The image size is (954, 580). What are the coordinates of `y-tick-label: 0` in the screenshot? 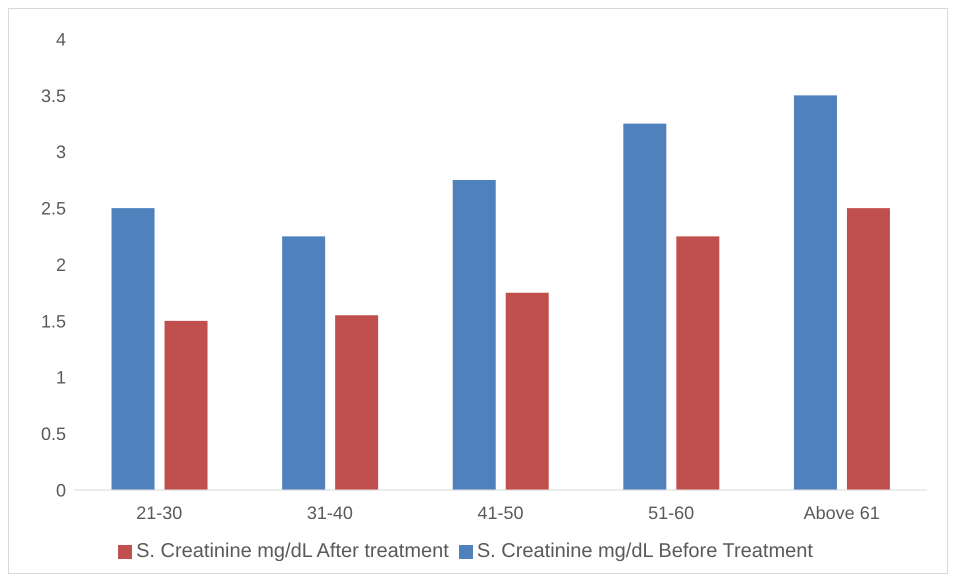 It's located at (61, 490).